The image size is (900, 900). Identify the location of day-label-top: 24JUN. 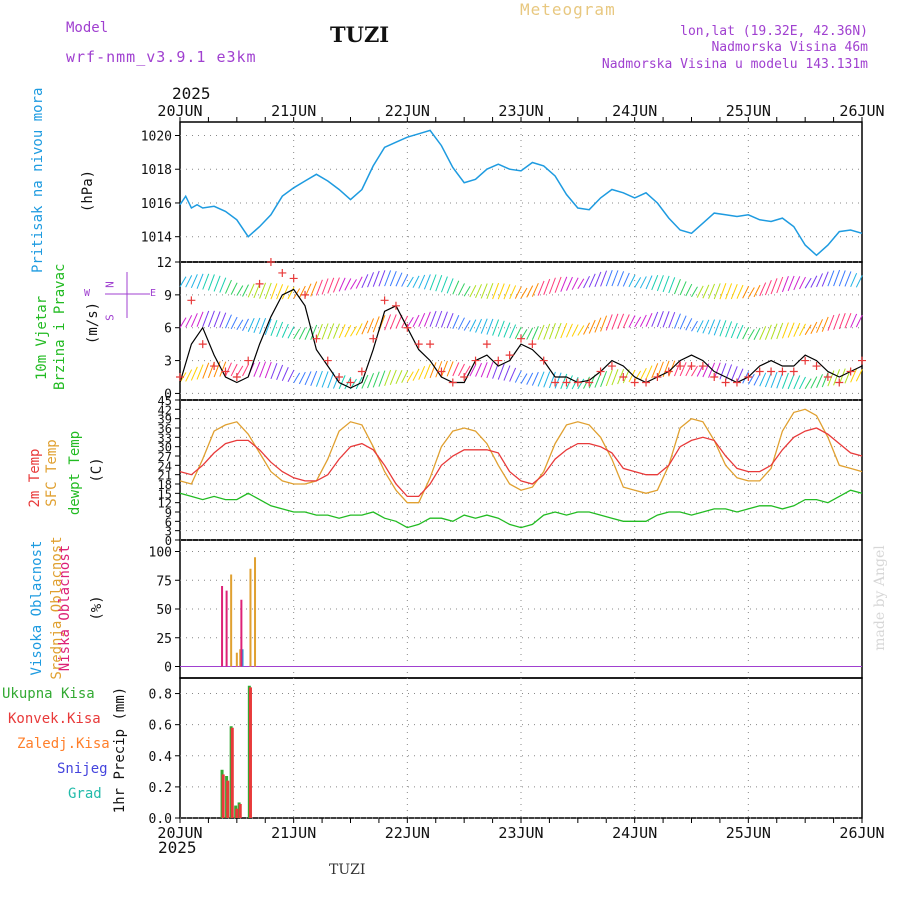
(634, 111).